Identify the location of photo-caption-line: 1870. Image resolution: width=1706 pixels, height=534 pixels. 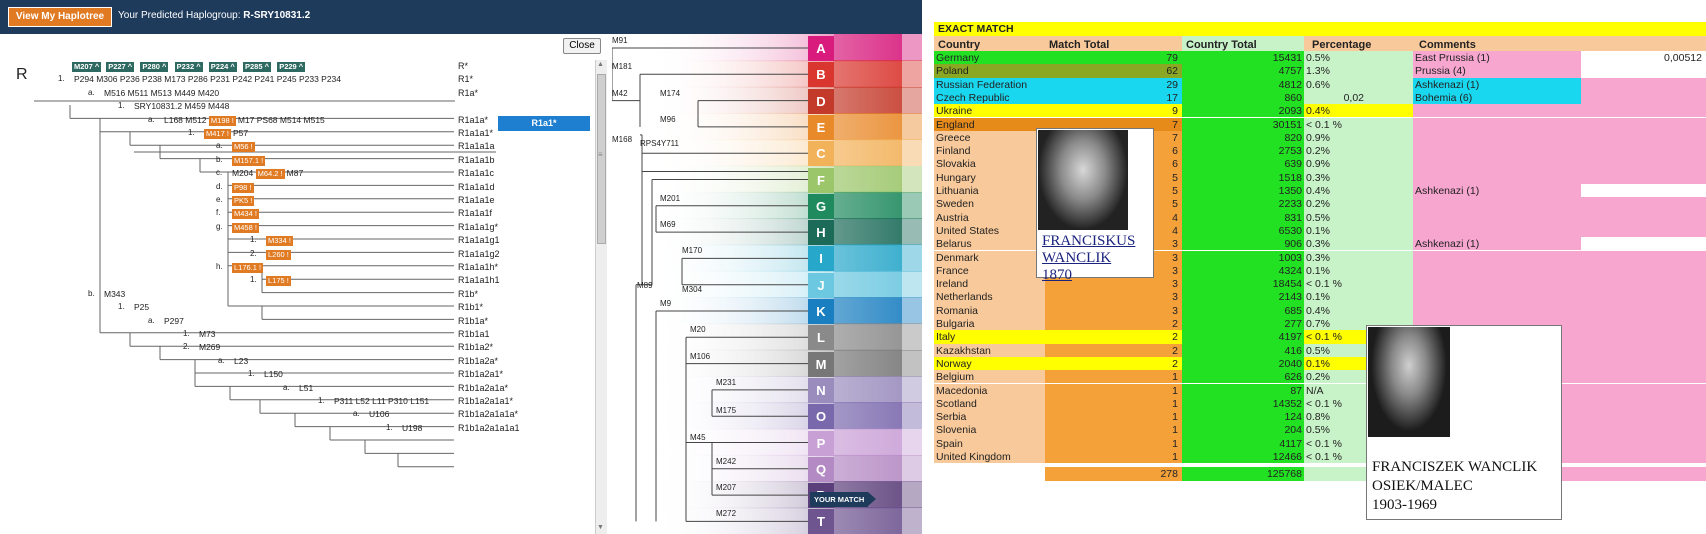
(1057, 275).